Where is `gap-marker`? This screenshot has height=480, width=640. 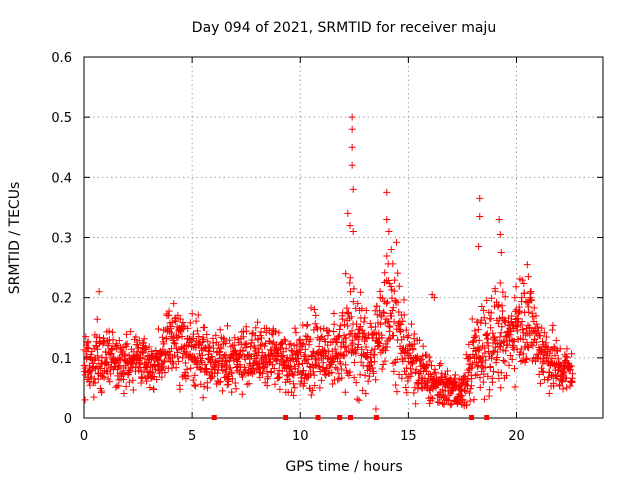 gap-marker is located at coordinates (487, 417).